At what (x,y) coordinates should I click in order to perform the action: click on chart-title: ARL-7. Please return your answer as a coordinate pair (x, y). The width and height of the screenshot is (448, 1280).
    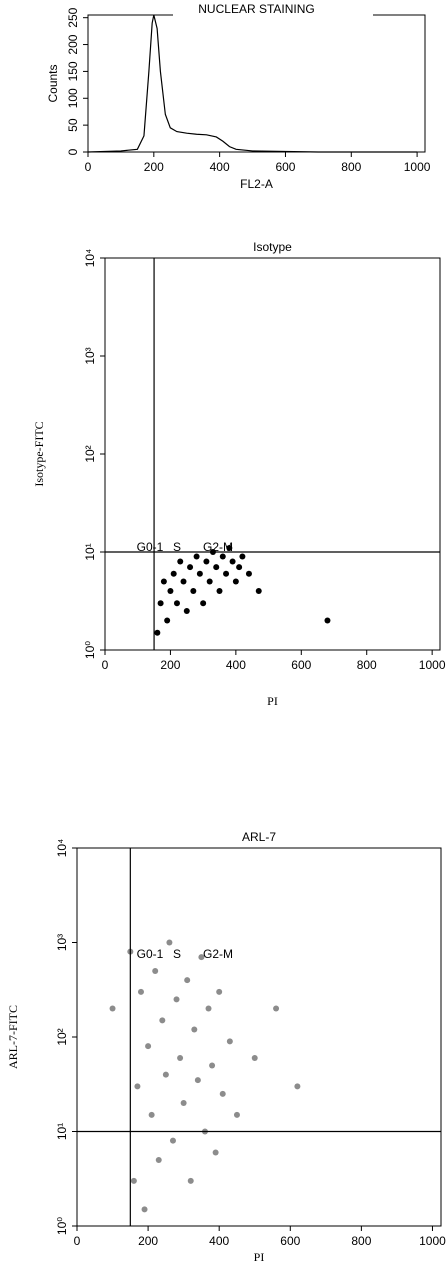
    Looking at the image, I should click on (259, 837).